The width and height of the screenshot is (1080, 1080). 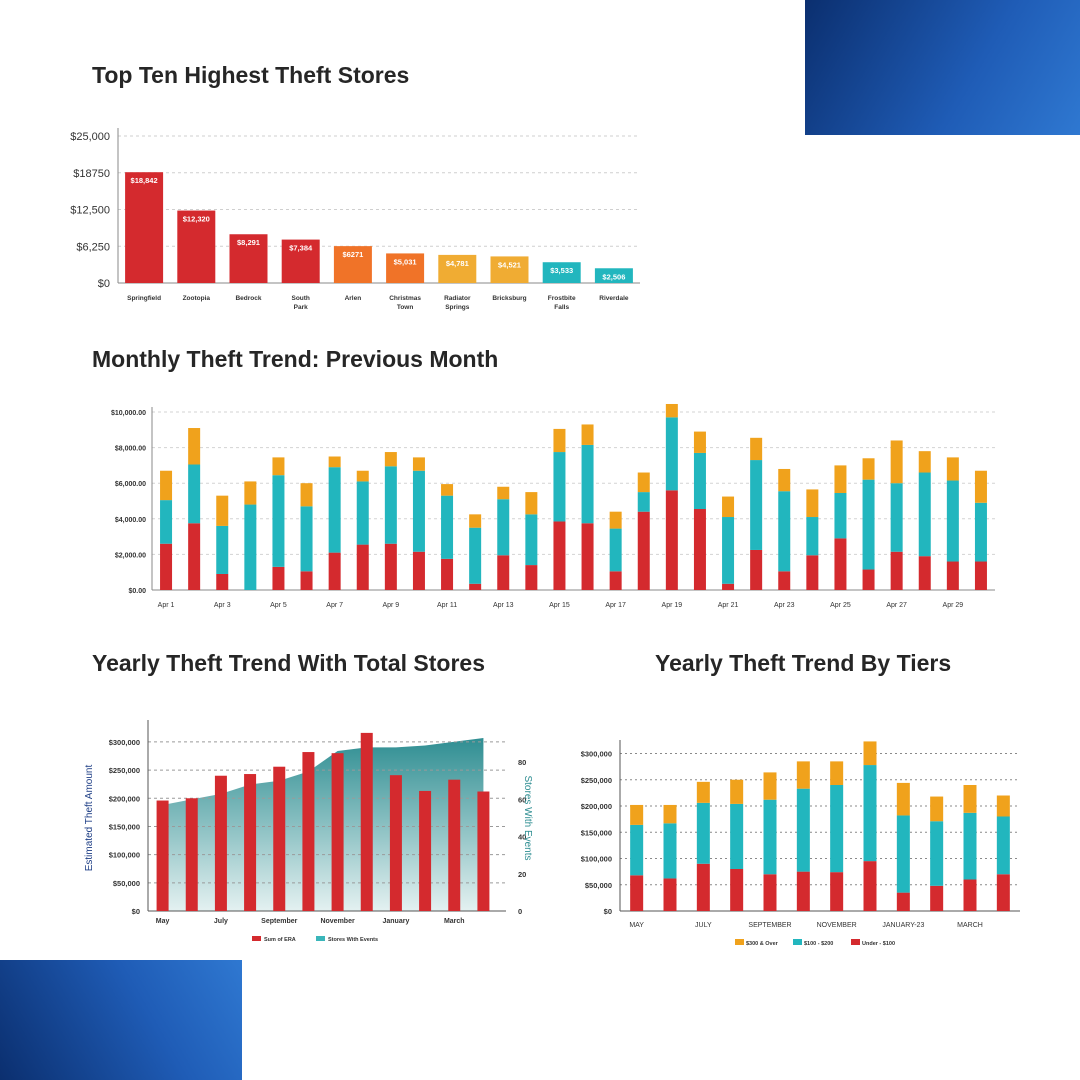 I want to click on y-tick-label: $250,000, so click(x=596, y=780).